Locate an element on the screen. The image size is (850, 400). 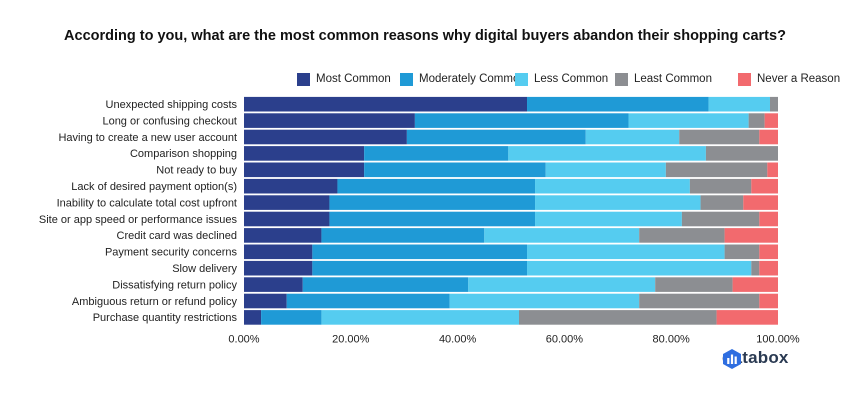
legend-label: Never a Reason is located at coordinates (799, 79).